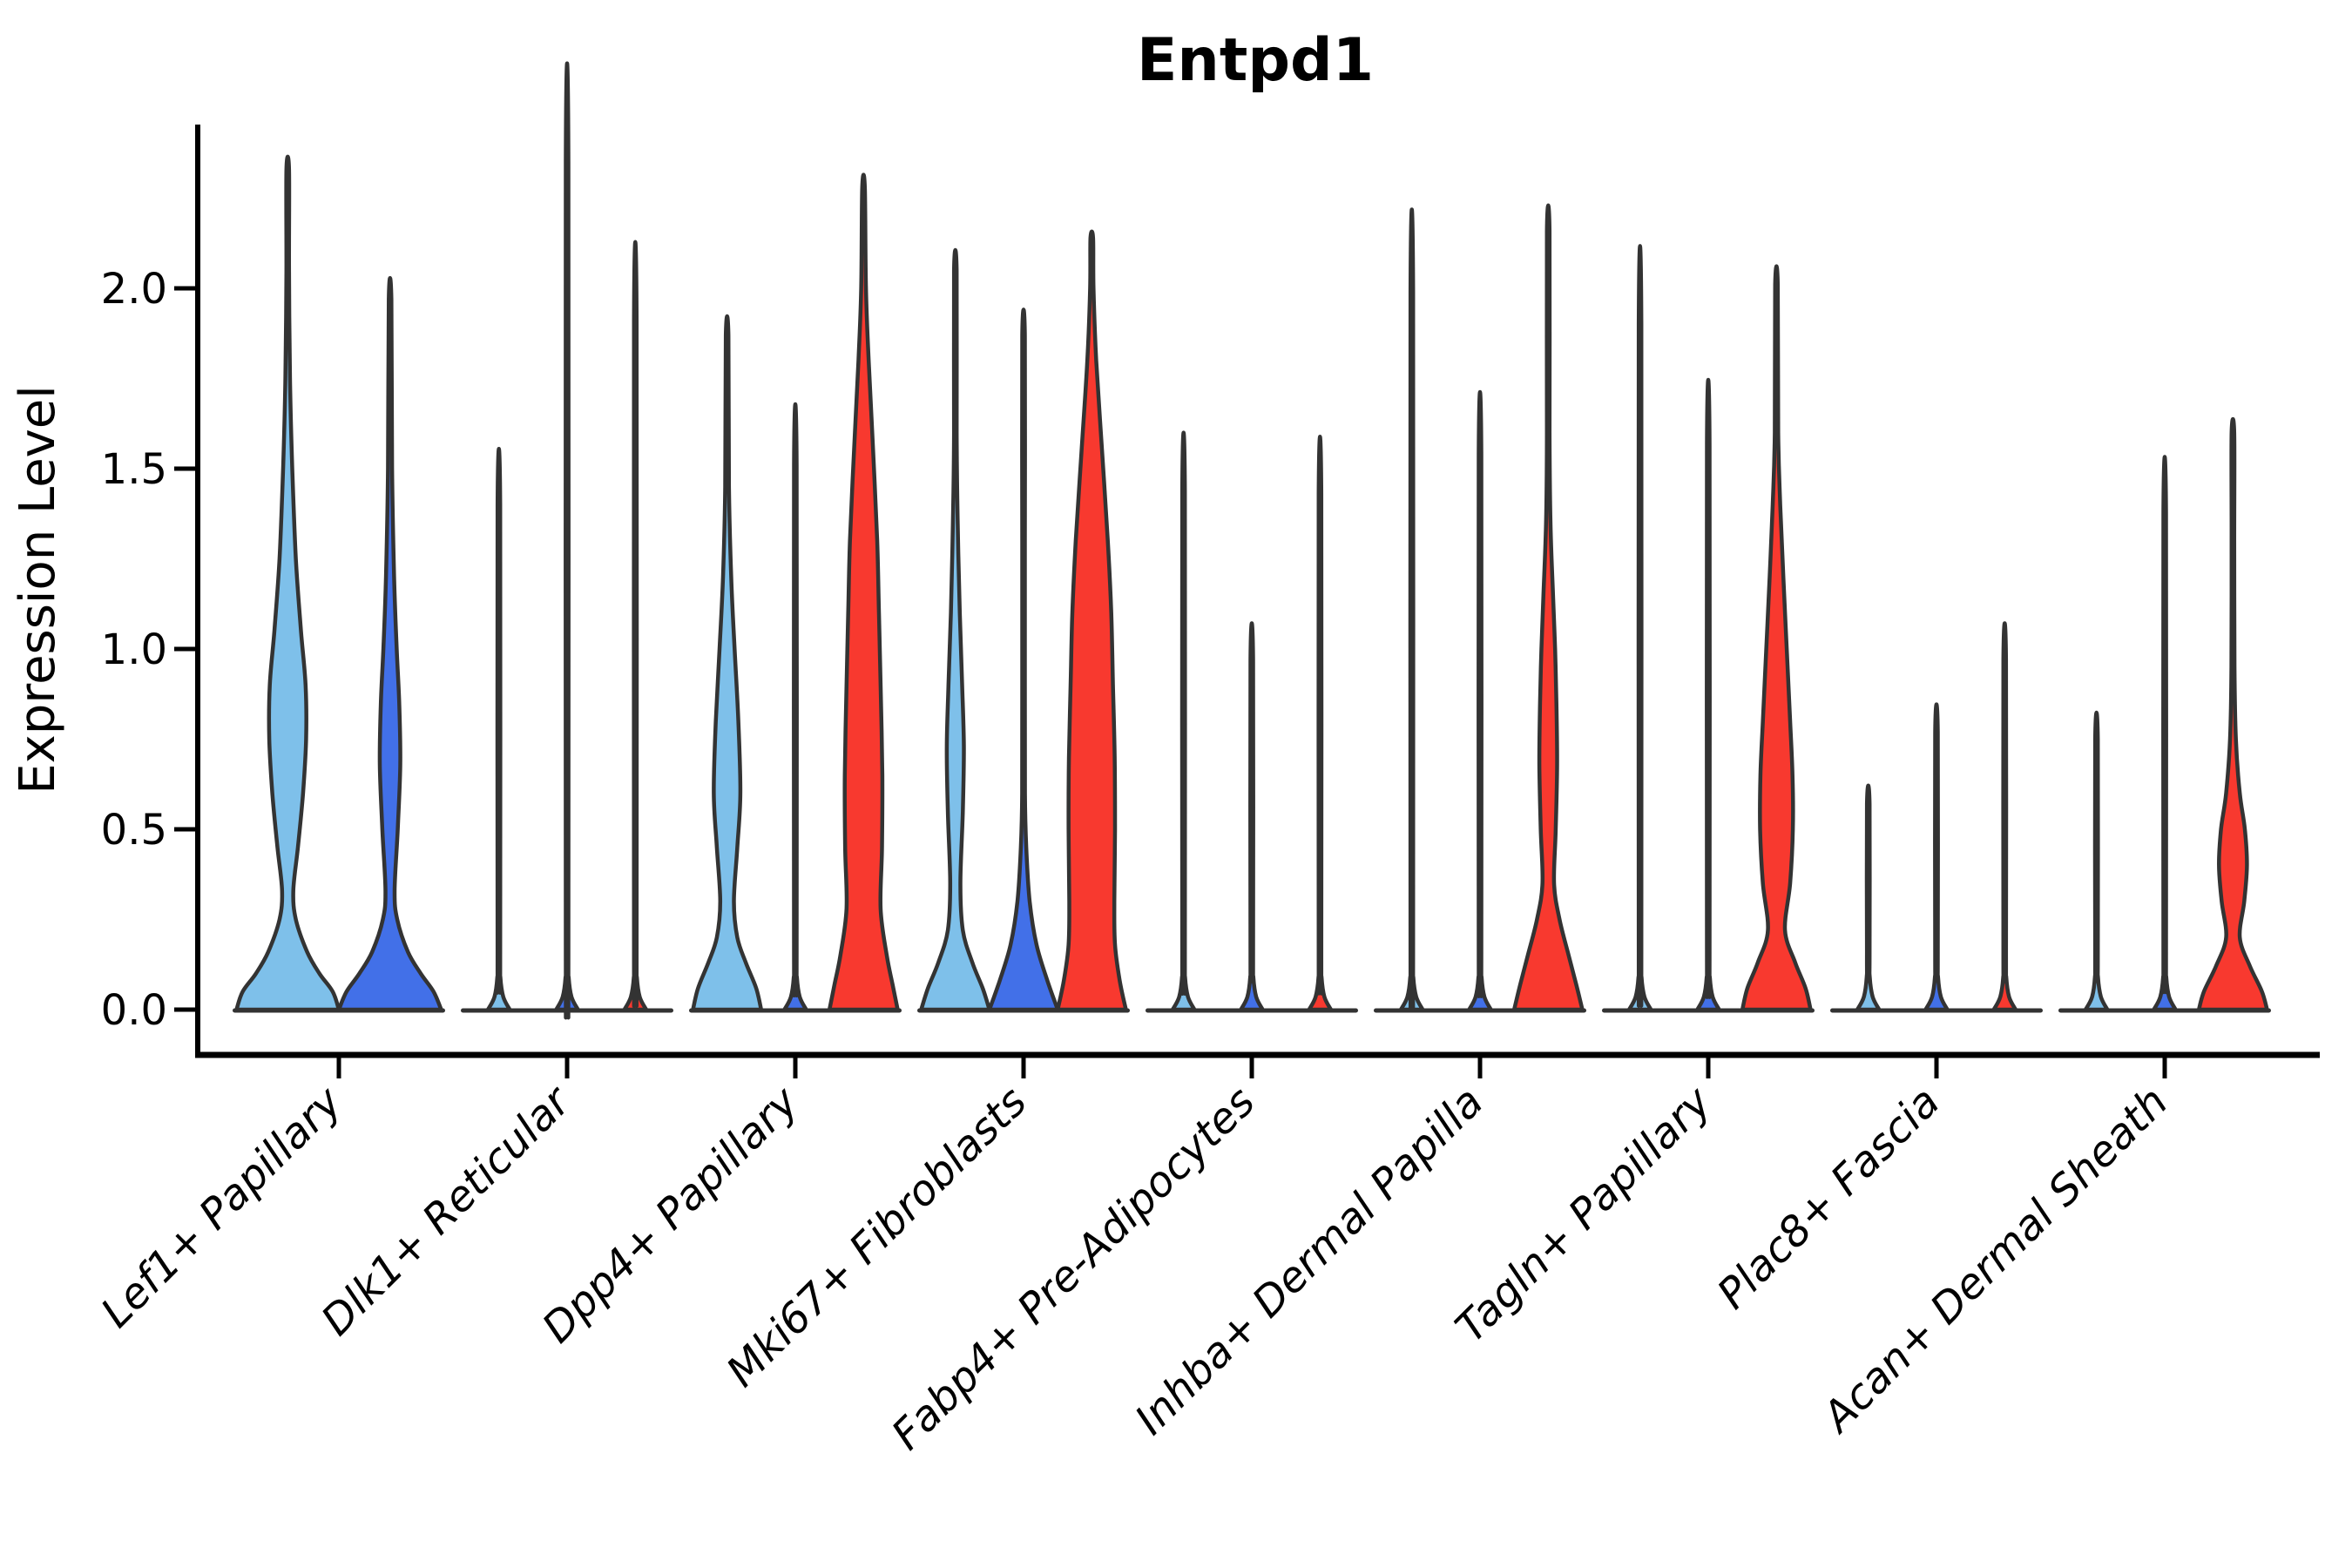 Image resolution: width=2352 pixels, height=1568 pixels. I want to click on y-tick-label: 0.0, so click(134, 1011).